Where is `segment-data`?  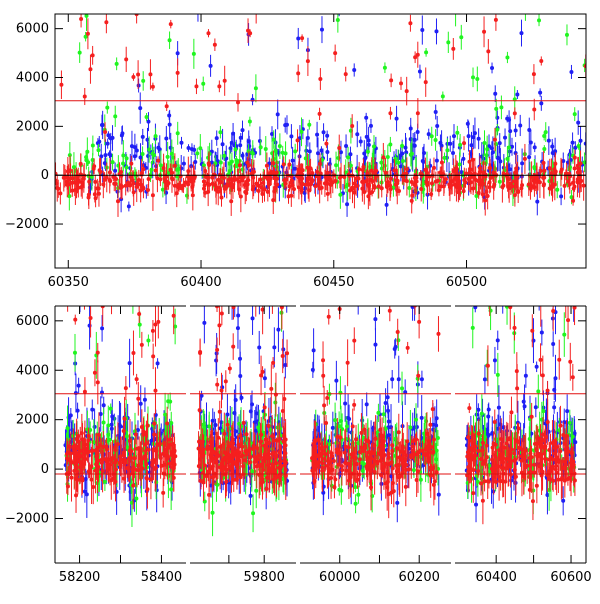
segment-data is located at coordinates (375, 388).